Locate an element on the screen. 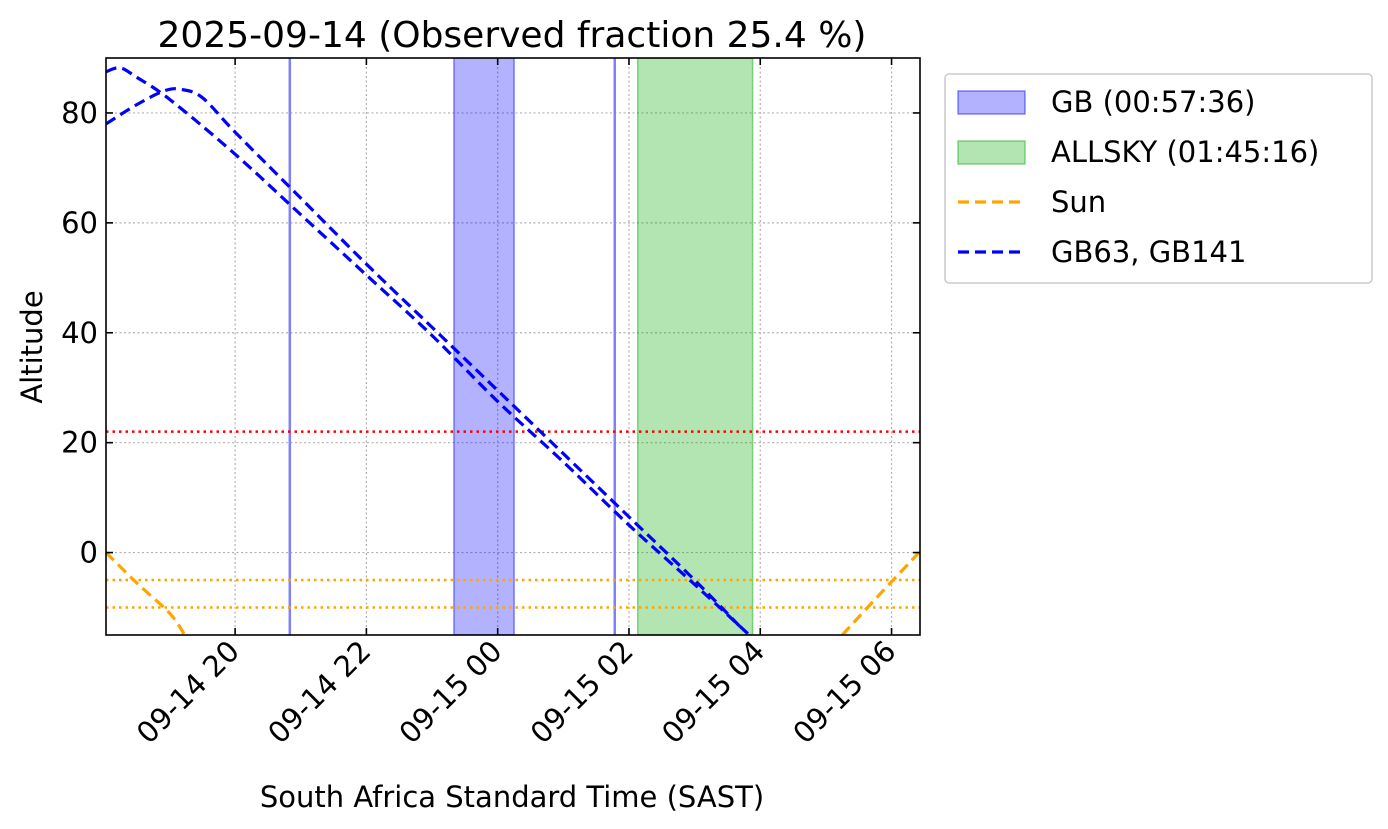  legend-label: ALLSKY (01:45:16) is located at coordinates (1185, 152).